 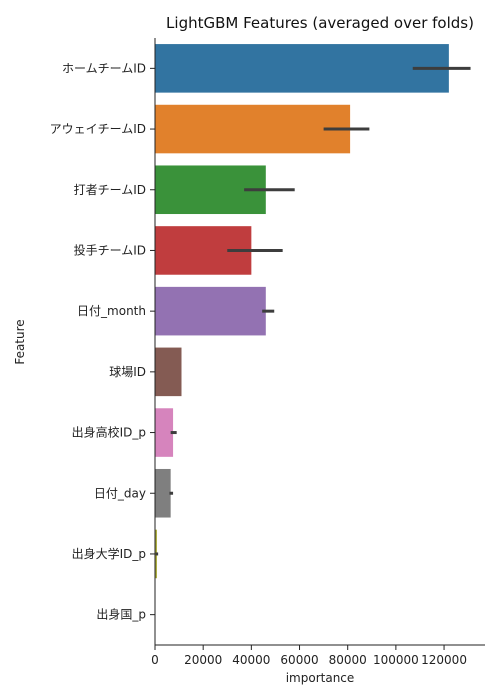 I want to click on y-tick-label: 打者チームID, so click(x=110, y=190).